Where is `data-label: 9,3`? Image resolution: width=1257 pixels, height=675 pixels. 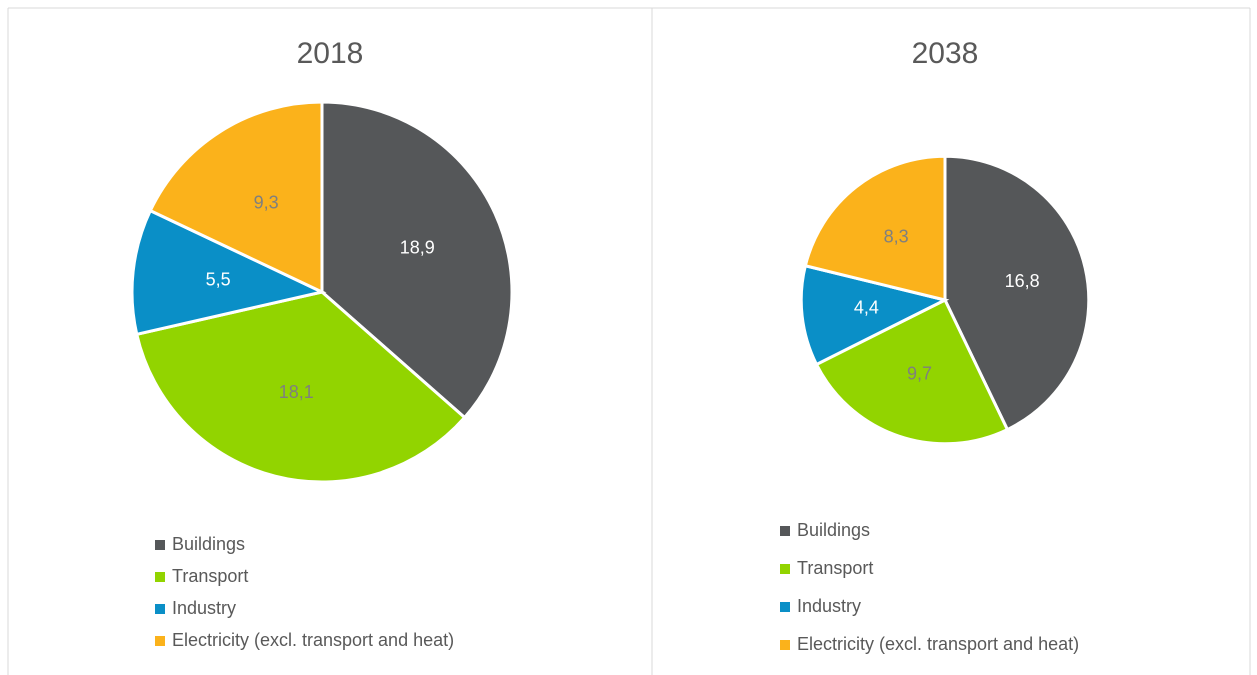 data-label: 9,3 is located at coordinates (266, 202).